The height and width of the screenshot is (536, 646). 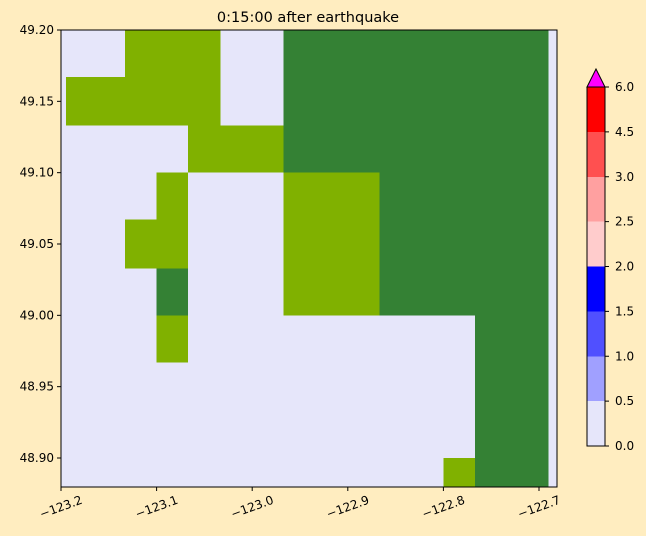 I want to click on y-tick-label: 49.05, so click(x=37, y=244).